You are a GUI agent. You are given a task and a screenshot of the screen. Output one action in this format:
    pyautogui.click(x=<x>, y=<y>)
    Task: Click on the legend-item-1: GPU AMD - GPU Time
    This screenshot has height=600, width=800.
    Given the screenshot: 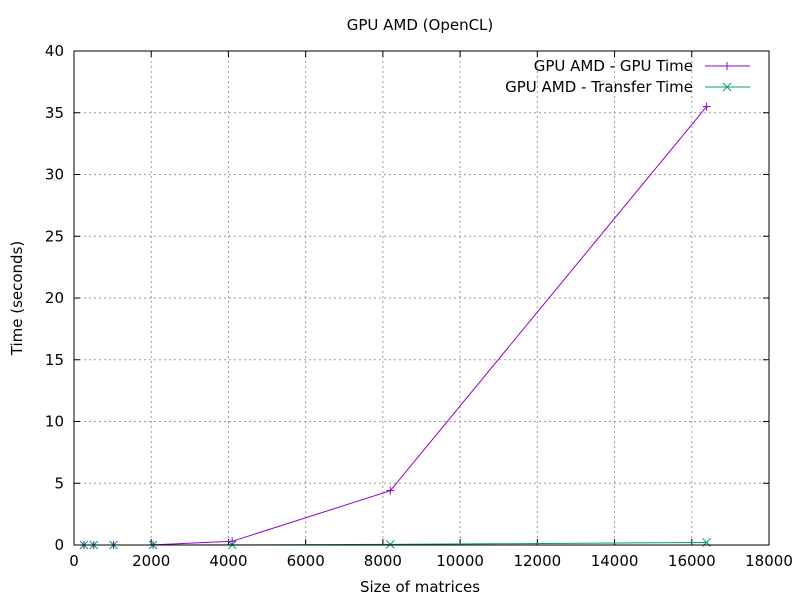 What is the action you would take?
    pyautogui.click(x=642, y=66)
    